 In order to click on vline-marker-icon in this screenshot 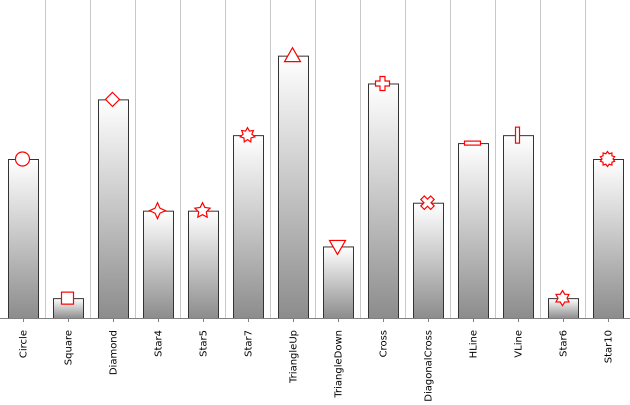, I will do `click(517, 135)`.